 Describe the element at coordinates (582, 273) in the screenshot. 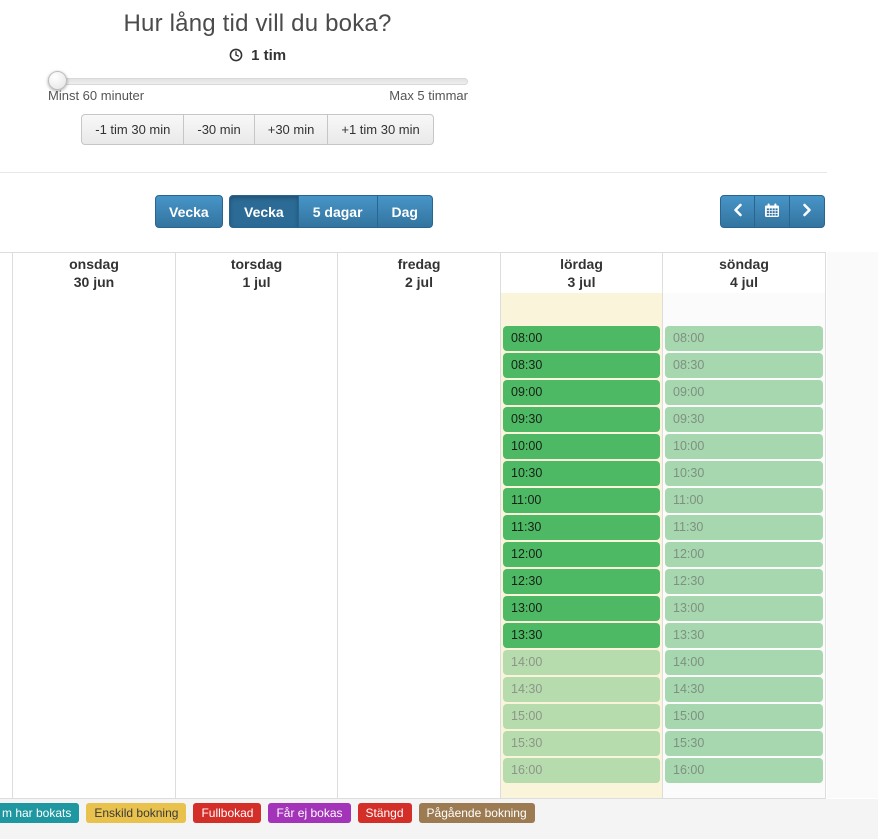

I see `day-header-saturday: lördag 3 jul` at that location.